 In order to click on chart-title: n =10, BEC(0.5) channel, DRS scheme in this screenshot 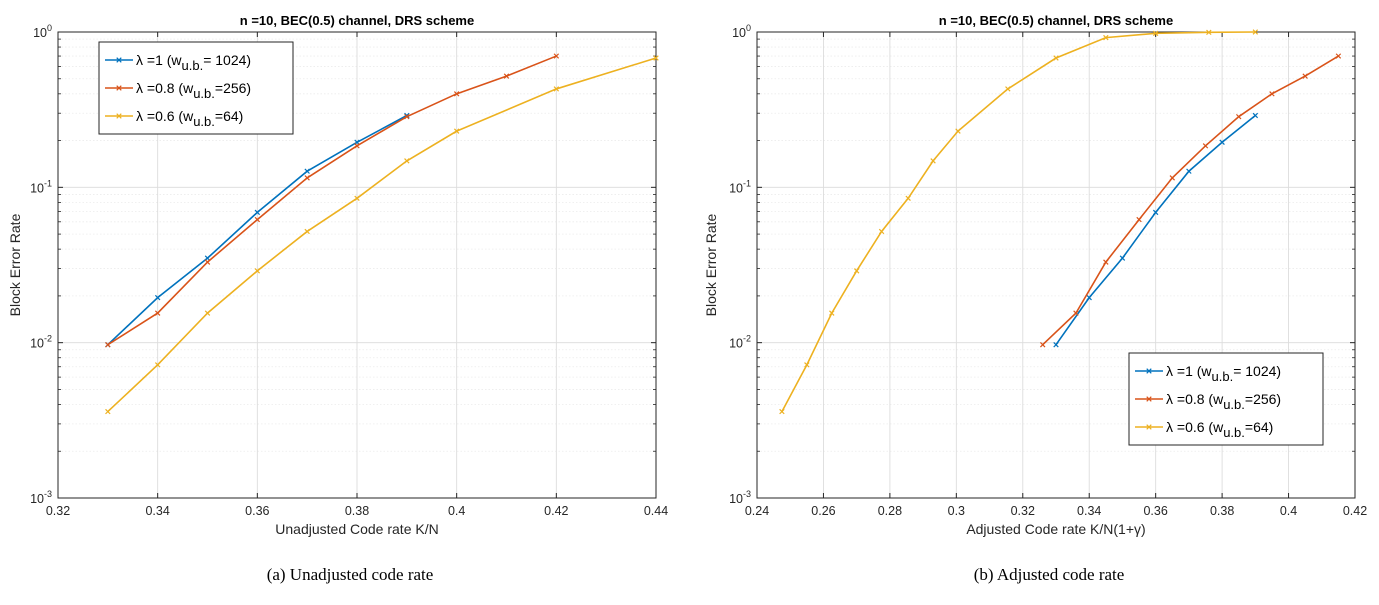, I will do `click(1056, 20)`.